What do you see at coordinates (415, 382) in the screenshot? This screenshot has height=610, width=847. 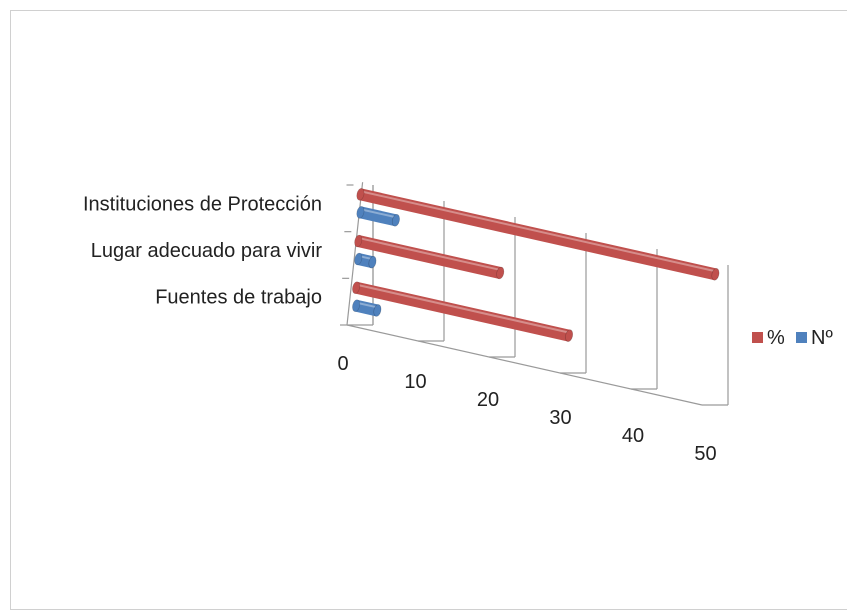 I see `x-tick-label: 10` at bounding box center [415, 382].